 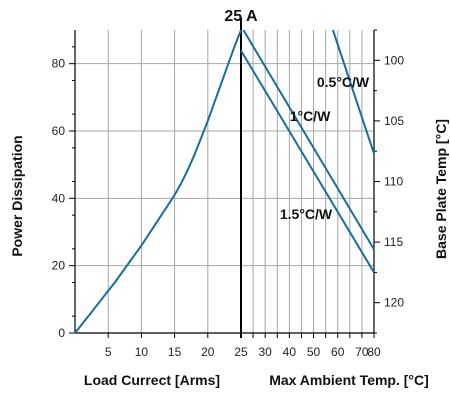 I want to click on right-x-tick-label: 60, so click(x=338, y=352).